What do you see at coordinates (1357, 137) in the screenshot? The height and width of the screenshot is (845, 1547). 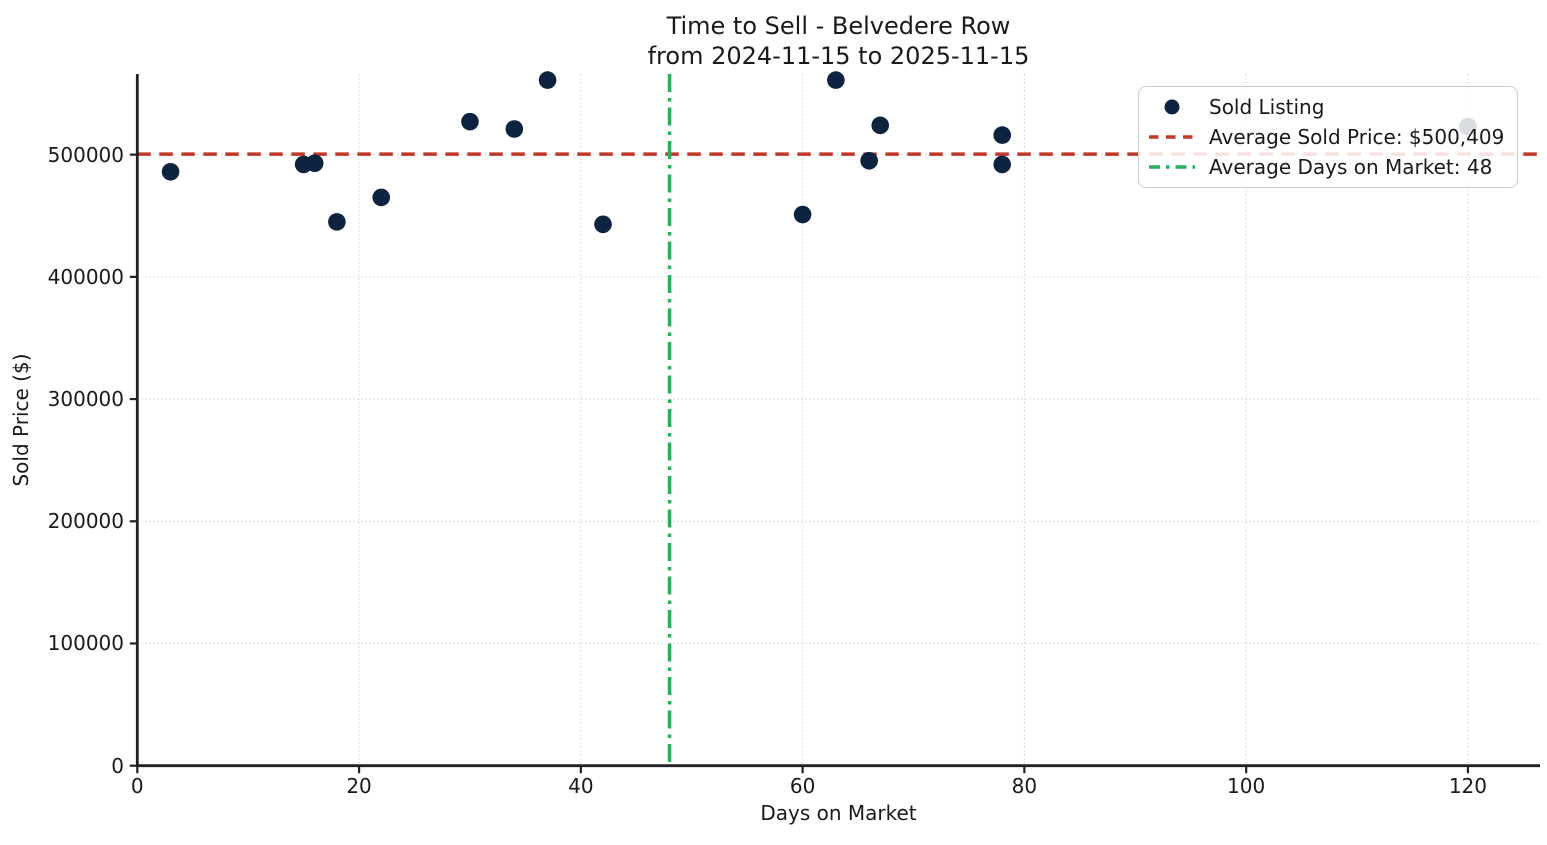 I see `legend-label: Average Sold Price: $500,409` at bounding box center [1357, 137].